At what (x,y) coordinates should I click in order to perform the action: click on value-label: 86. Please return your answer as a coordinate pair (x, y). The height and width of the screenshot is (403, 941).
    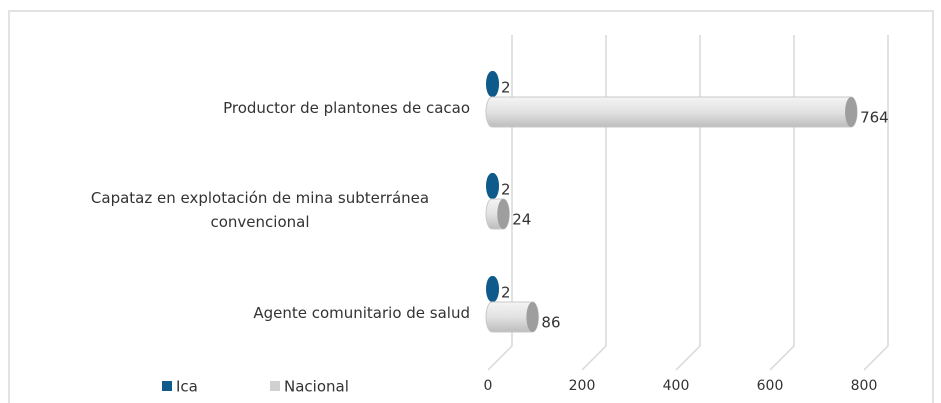
    Looking at the image, I should click on (550, 323).